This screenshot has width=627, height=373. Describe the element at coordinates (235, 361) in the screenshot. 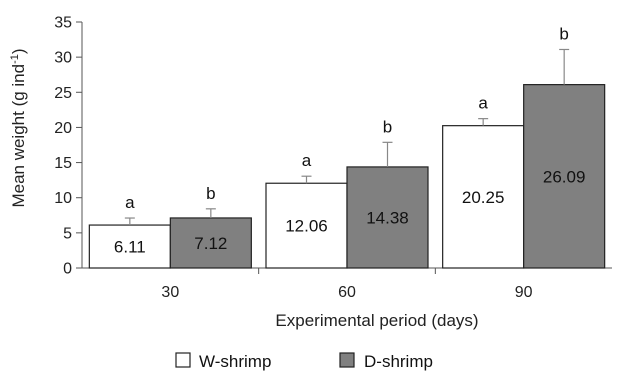

I see `legend-label: W-shrimp` at that location.